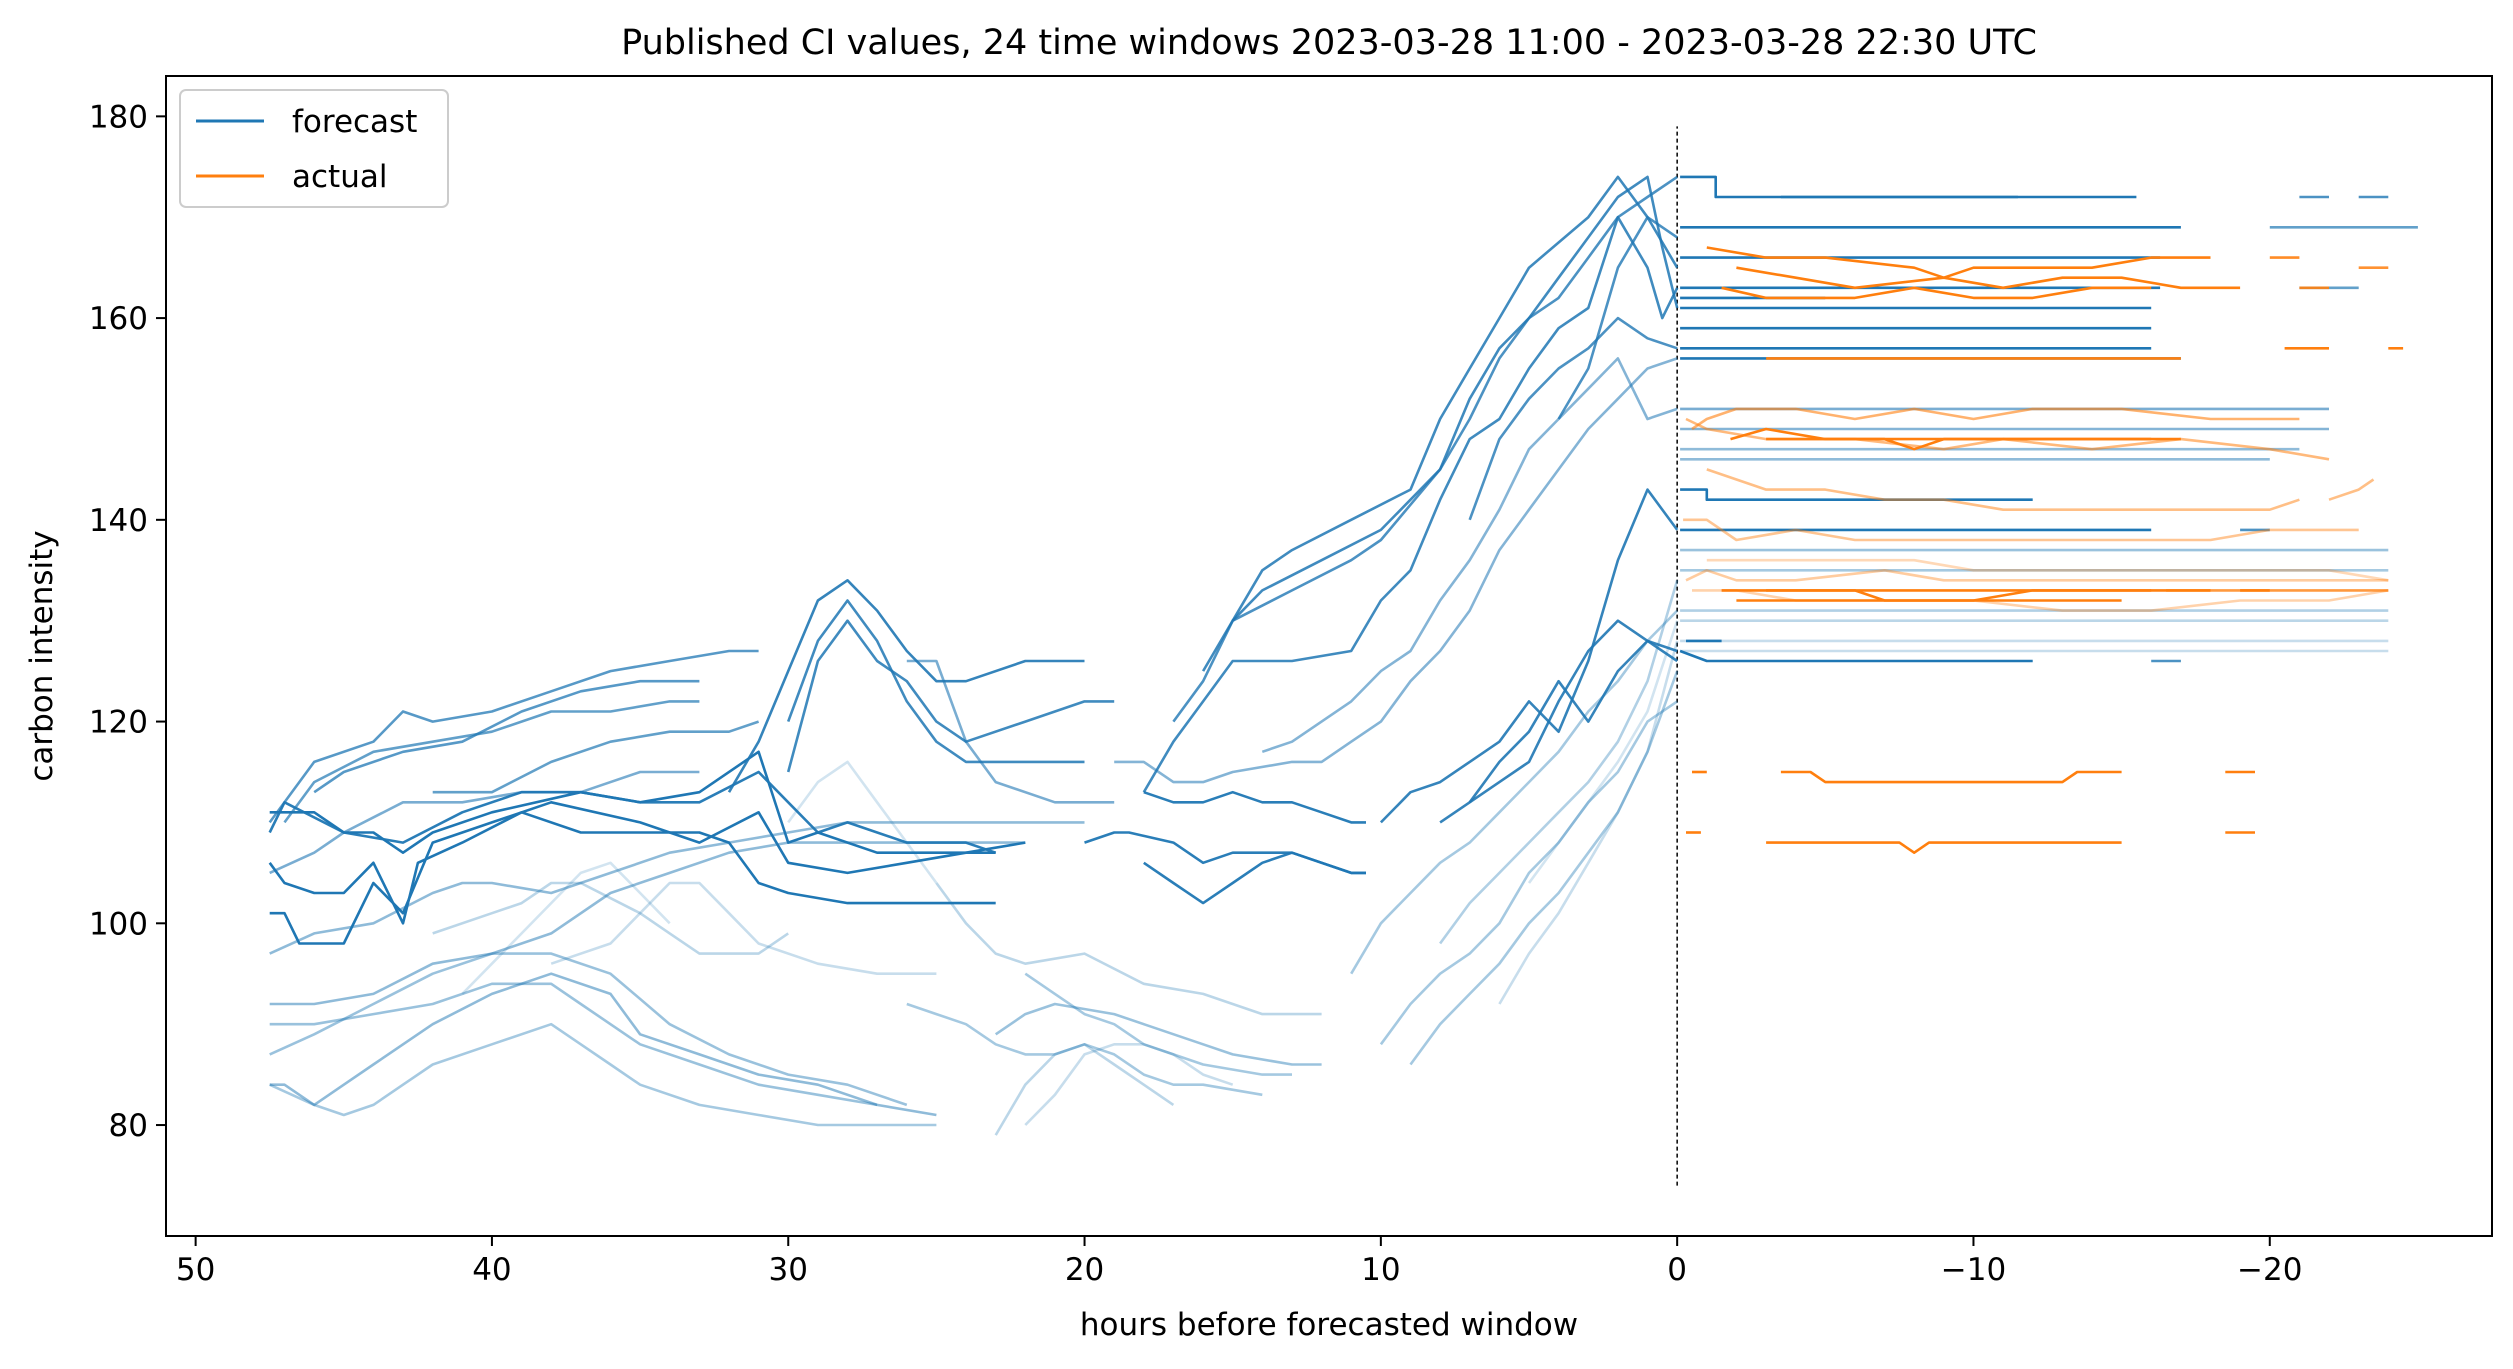 The height and width of the screenshot is (1369, 2513). What do you see at coordinates (1329, 1325) in the screenshot?
I see `x-axis-label: hours before forecasted window` at bounding box center [1329, 1325].